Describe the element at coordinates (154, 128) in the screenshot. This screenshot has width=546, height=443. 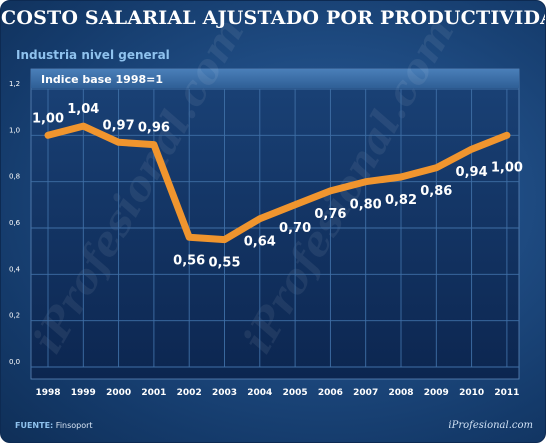
I see `data-label: 0,96` at that location.